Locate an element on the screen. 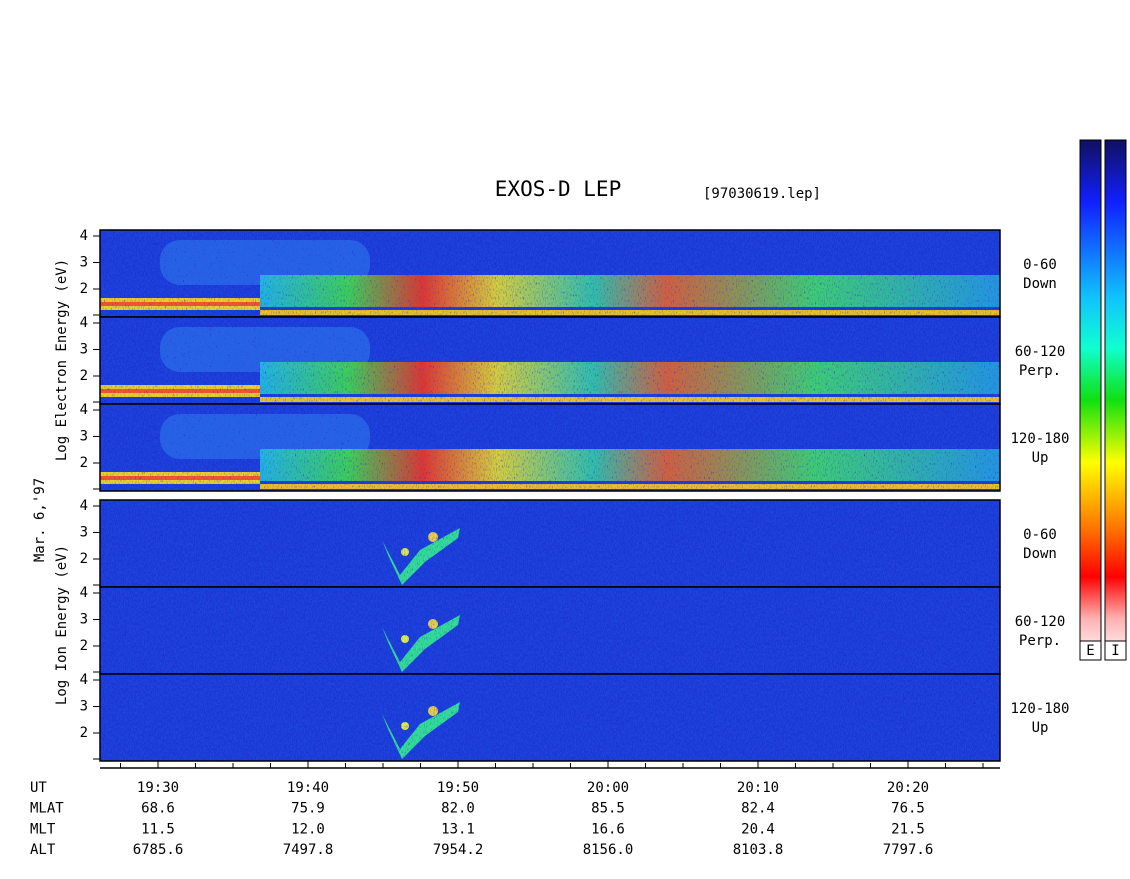 The image size is (1130, 879). row-value: 82.0 is located at coordinates (458, 809).